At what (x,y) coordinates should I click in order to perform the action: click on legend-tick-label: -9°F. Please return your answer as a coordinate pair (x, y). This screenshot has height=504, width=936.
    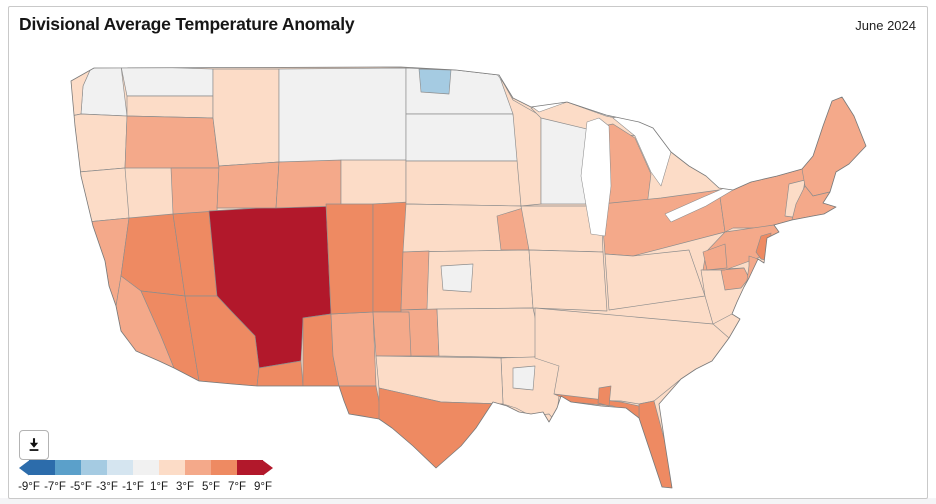
    Looking at the image, I should click on (29, 487).